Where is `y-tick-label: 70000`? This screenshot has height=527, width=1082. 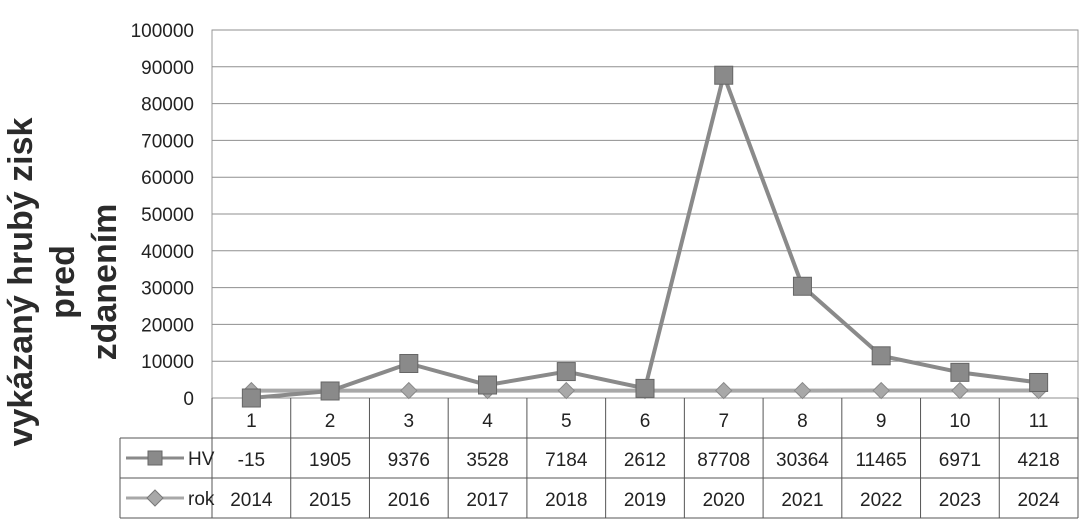
y-tick-label: 70000 is located at coordinates (167, 141).